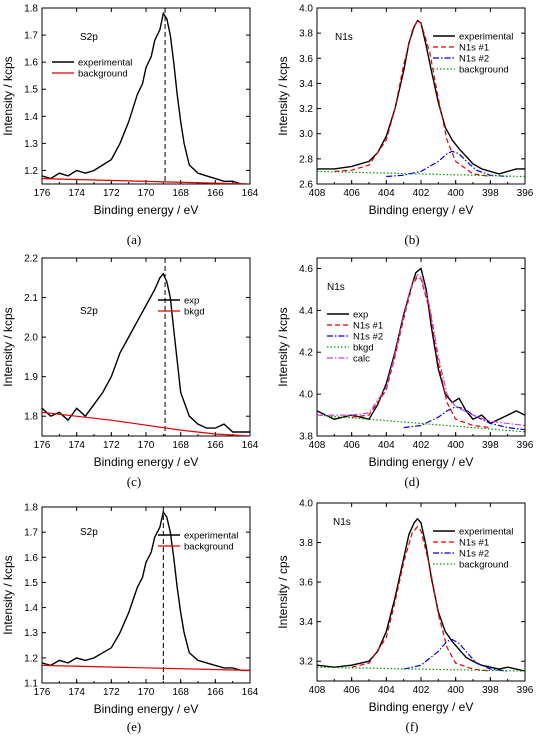 Image resolution: width=550 pixels, height=741 pixels. What do you see at coordinates (363, 348) in the screenshot?
I see `legend-label: bkgd` at bounding box center [363, 348].